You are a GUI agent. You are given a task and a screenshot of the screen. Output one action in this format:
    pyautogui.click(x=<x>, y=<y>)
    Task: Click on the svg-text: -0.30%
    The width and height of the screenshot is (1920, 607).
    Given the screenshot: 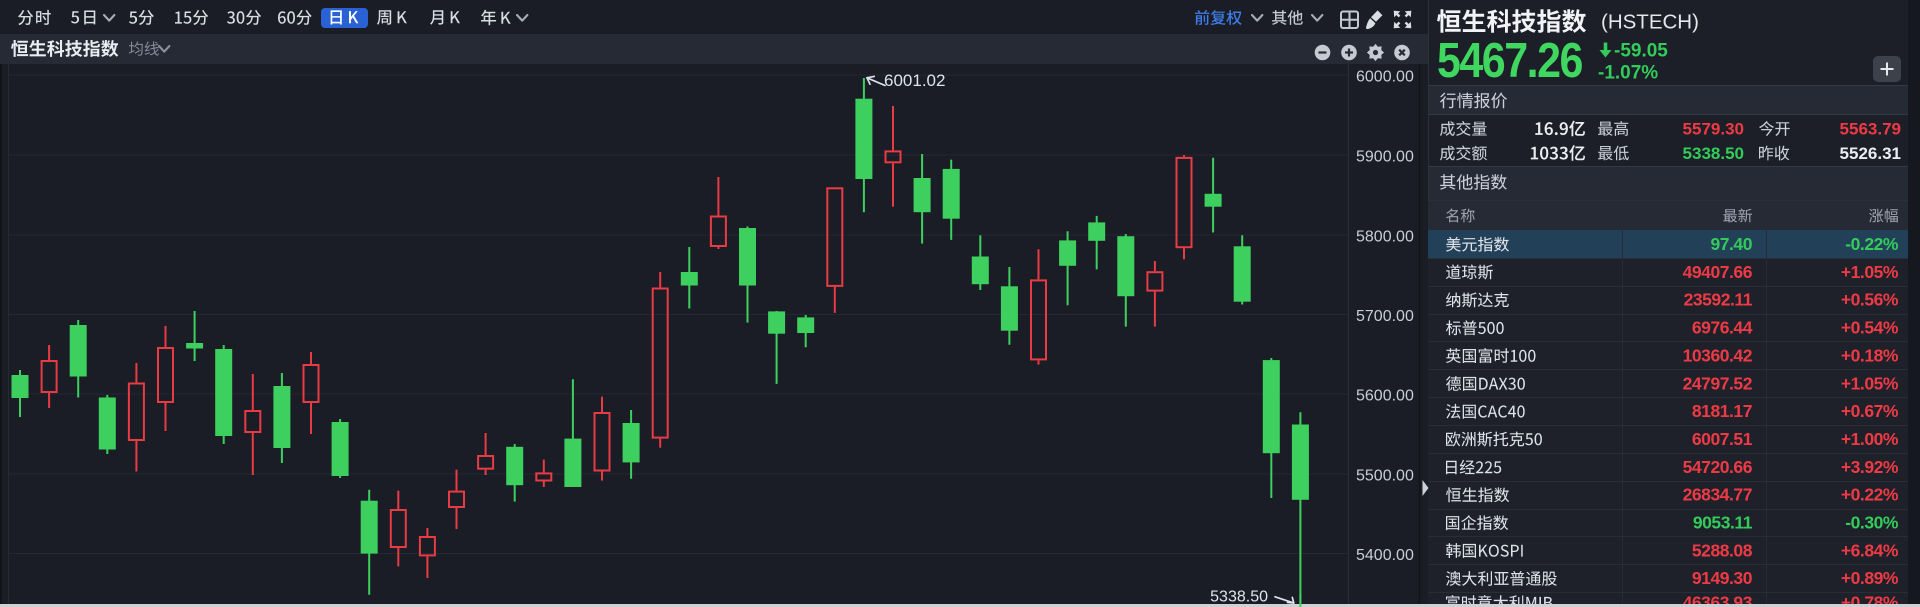 What is the action you would take?
    pyautogui.click(x=1872, y=523)
    